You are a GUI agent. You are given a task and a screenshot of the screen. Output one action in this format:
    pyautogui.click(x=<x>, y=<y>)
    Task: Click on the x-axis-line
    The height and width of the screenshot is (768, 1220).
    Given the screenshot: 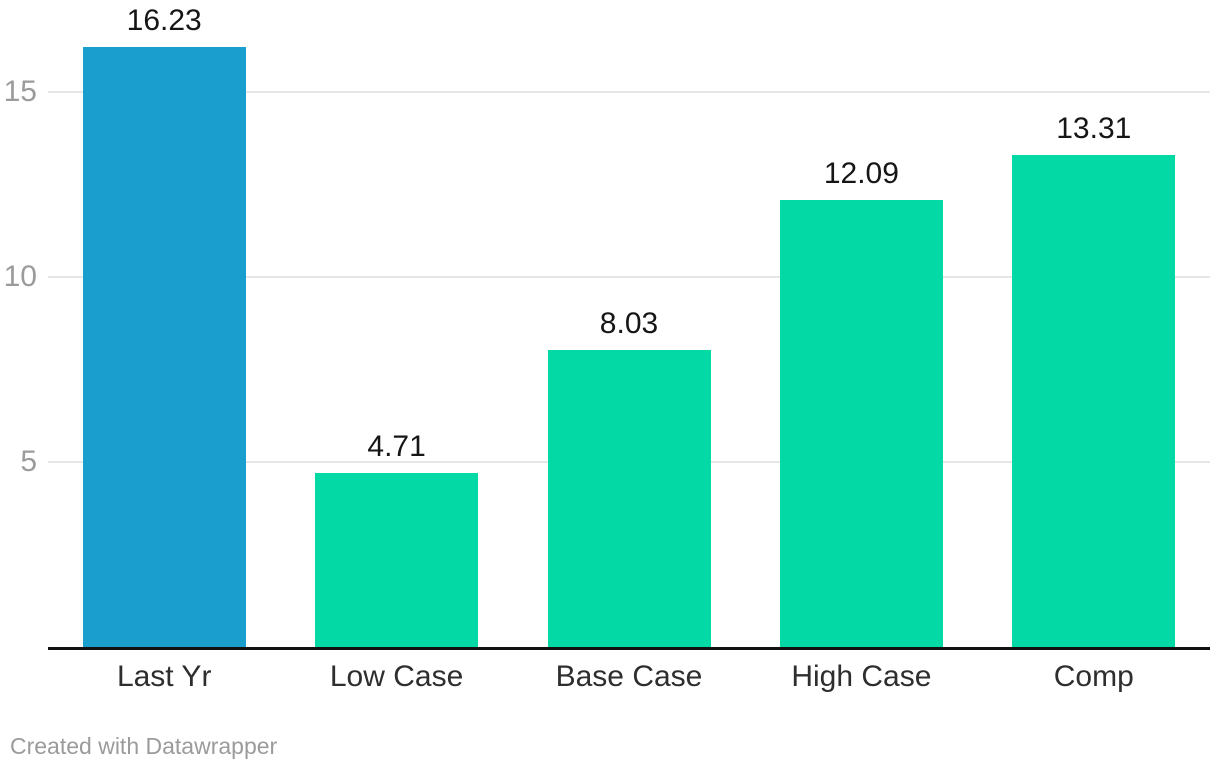 What is the action you would take?
    pyautogui.click(x=629, y=648)
    